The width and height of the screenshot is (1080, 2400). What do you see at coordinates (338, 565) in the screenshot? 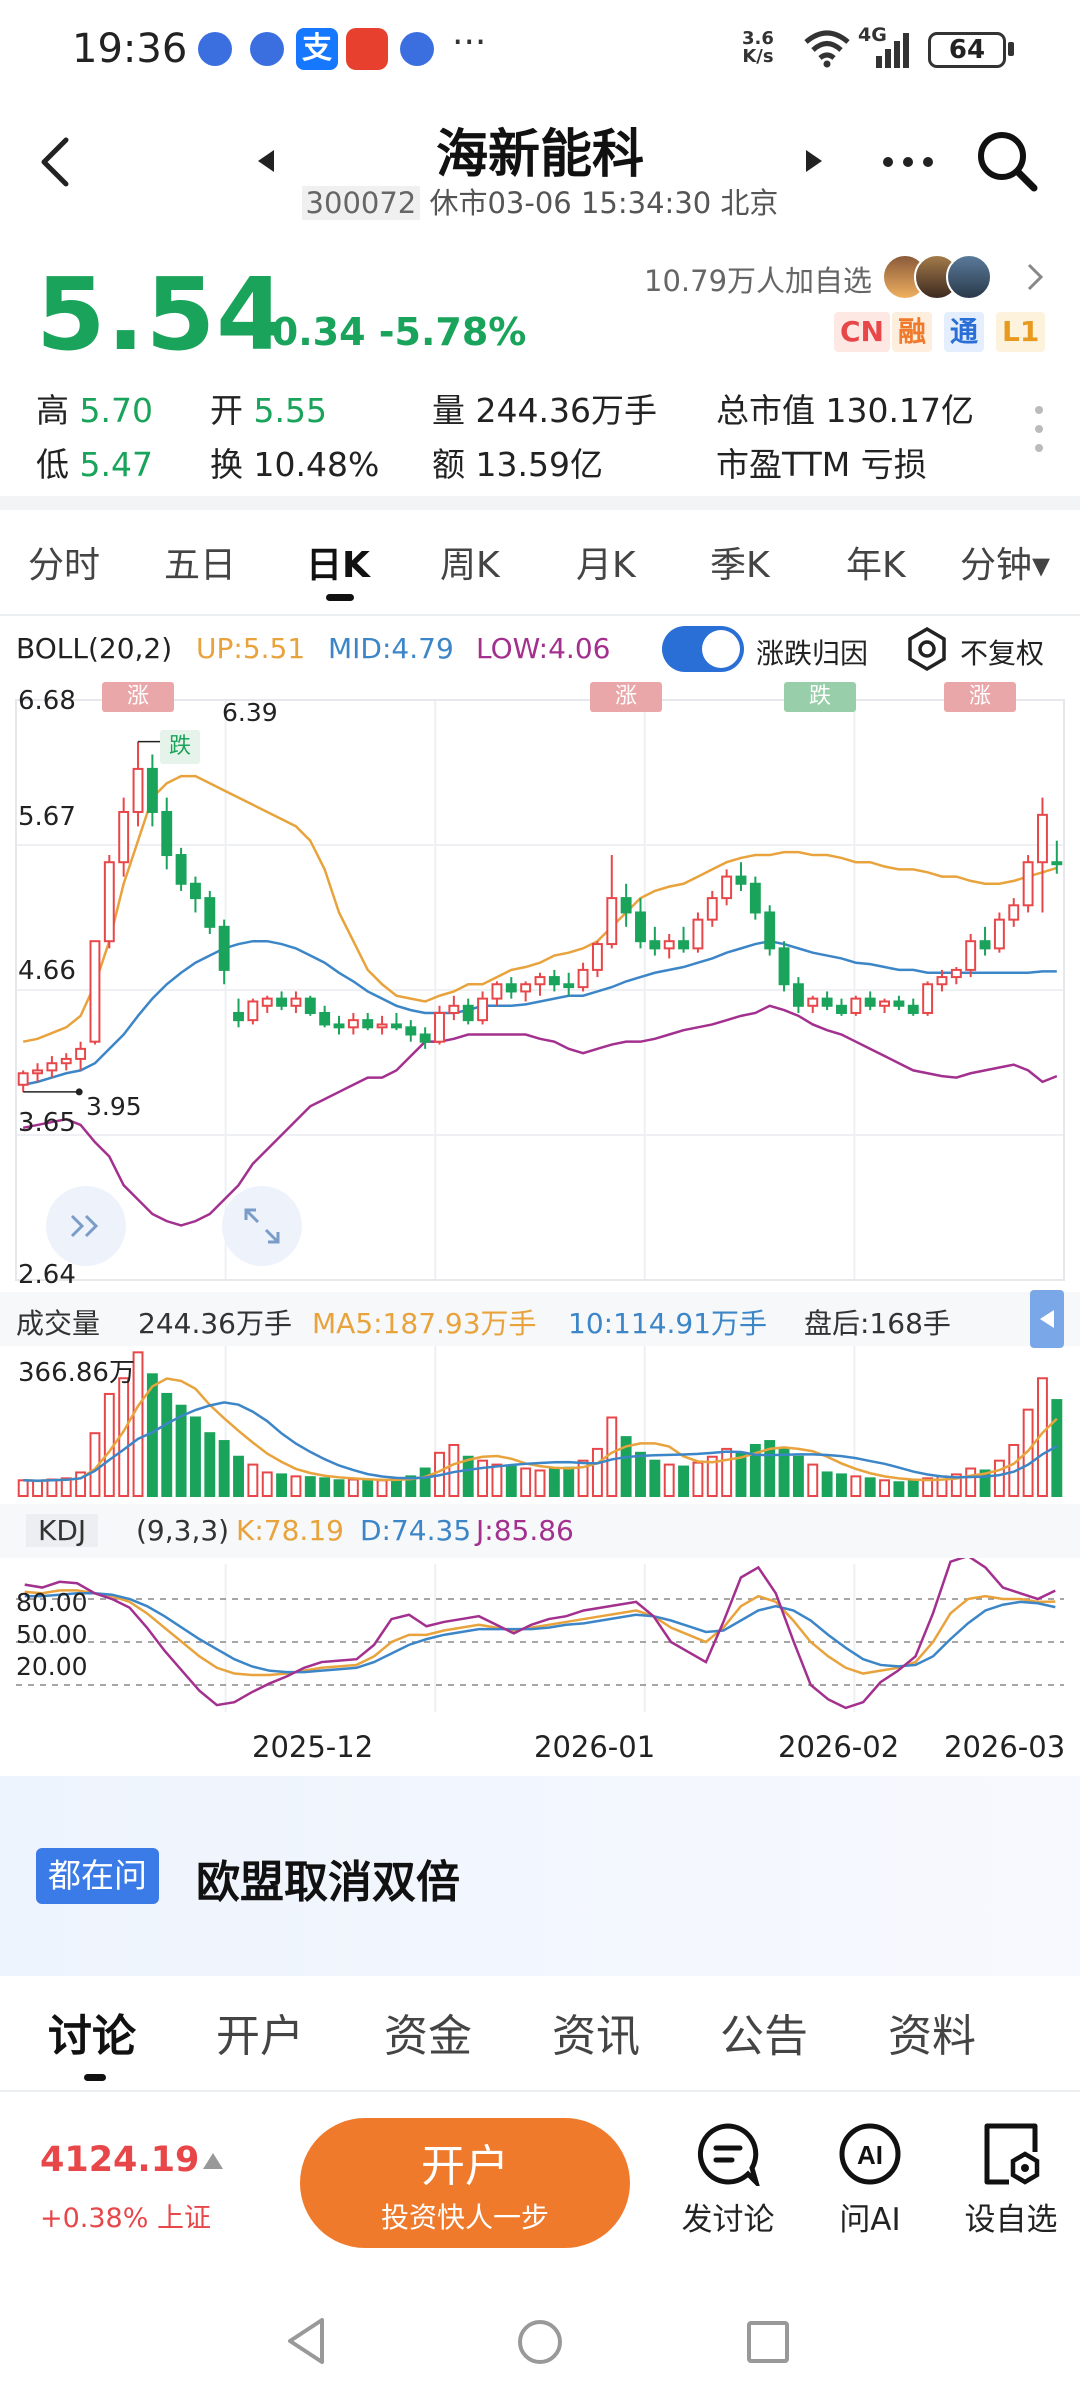
I see `tab-daily-k: 日K` at bounding box center [338, 565].